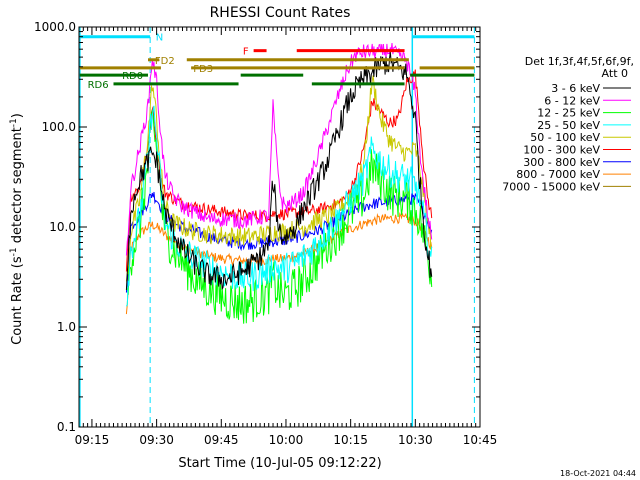 Image resolution: width=640 pixels, height=480 pixels. I want to click on chart-title: RHESSI Count Rates, so click(280, 13).